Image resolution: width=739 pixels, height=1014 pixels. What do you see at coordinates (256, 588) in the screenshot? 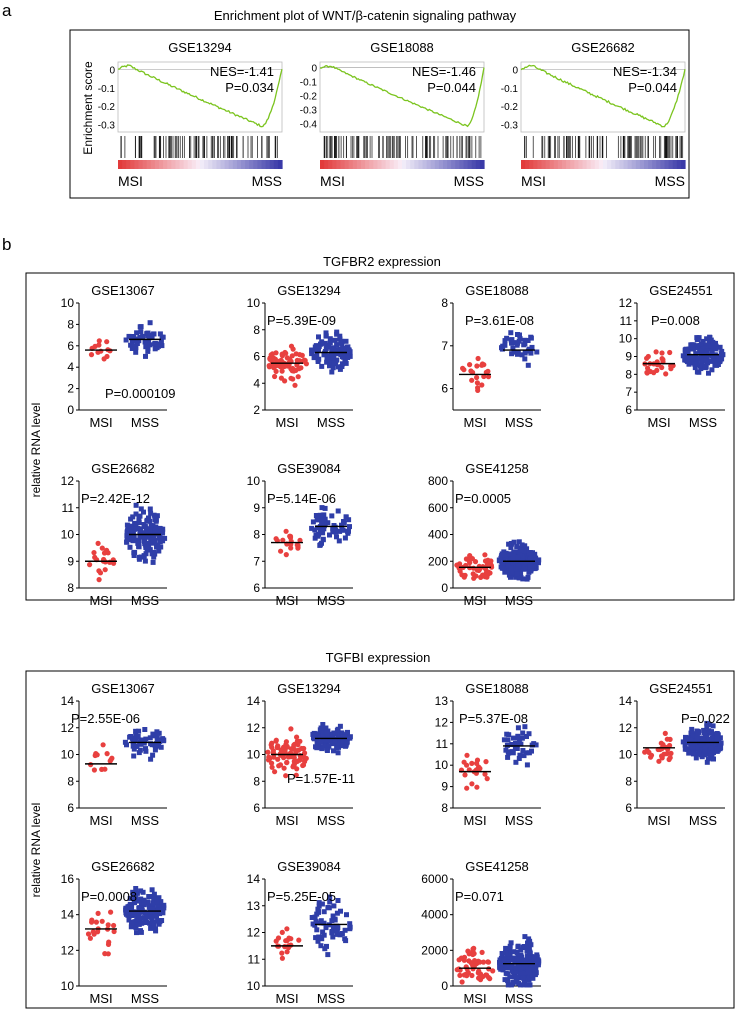
I see `y-tick-label: 6` at bounding box center [256, 588].